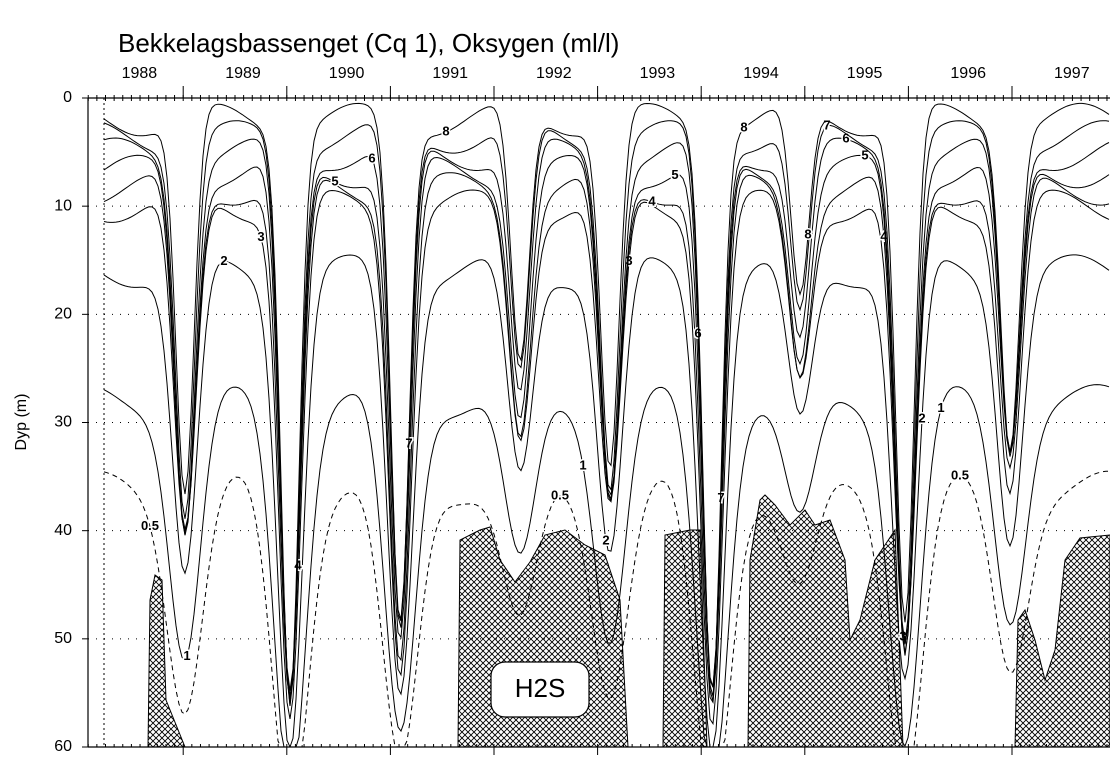 The width and height of the screenshot is (1110, 760). Describe the element at coordinates (63, 638) in the screenshot. I see `y-tick-label: 50` at that location.